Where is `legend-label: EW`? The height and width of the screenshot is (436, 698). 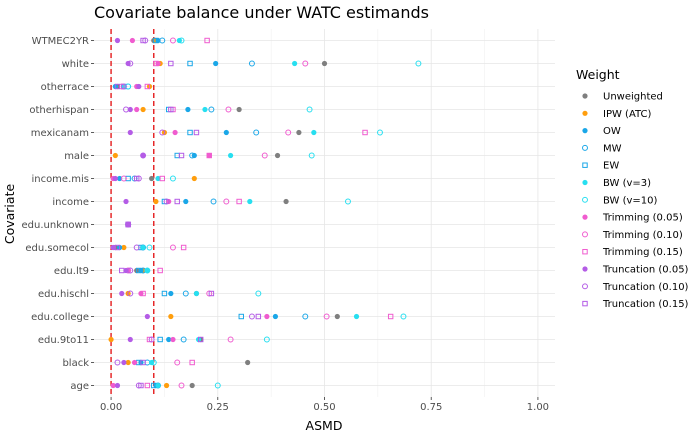
legend-label: EW is located at coordinates (611, 166).